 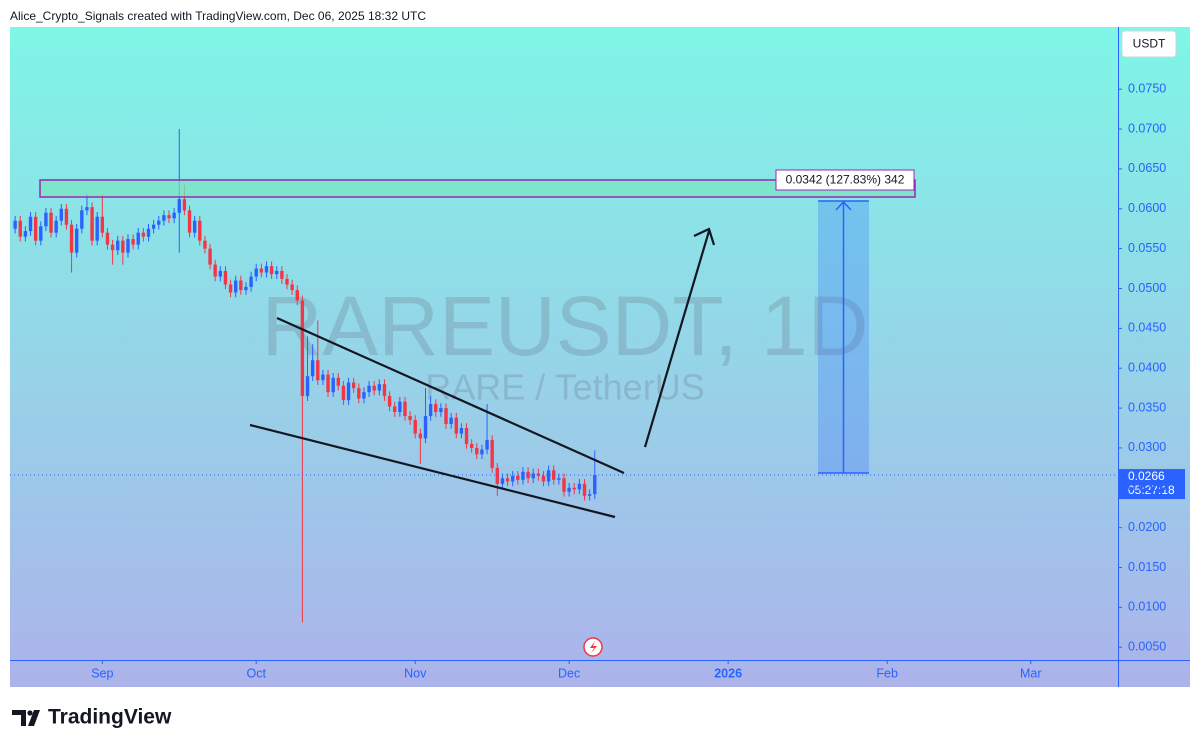 I want to click on y-tick-label: 0.0350, so click(x=1147, y=407).